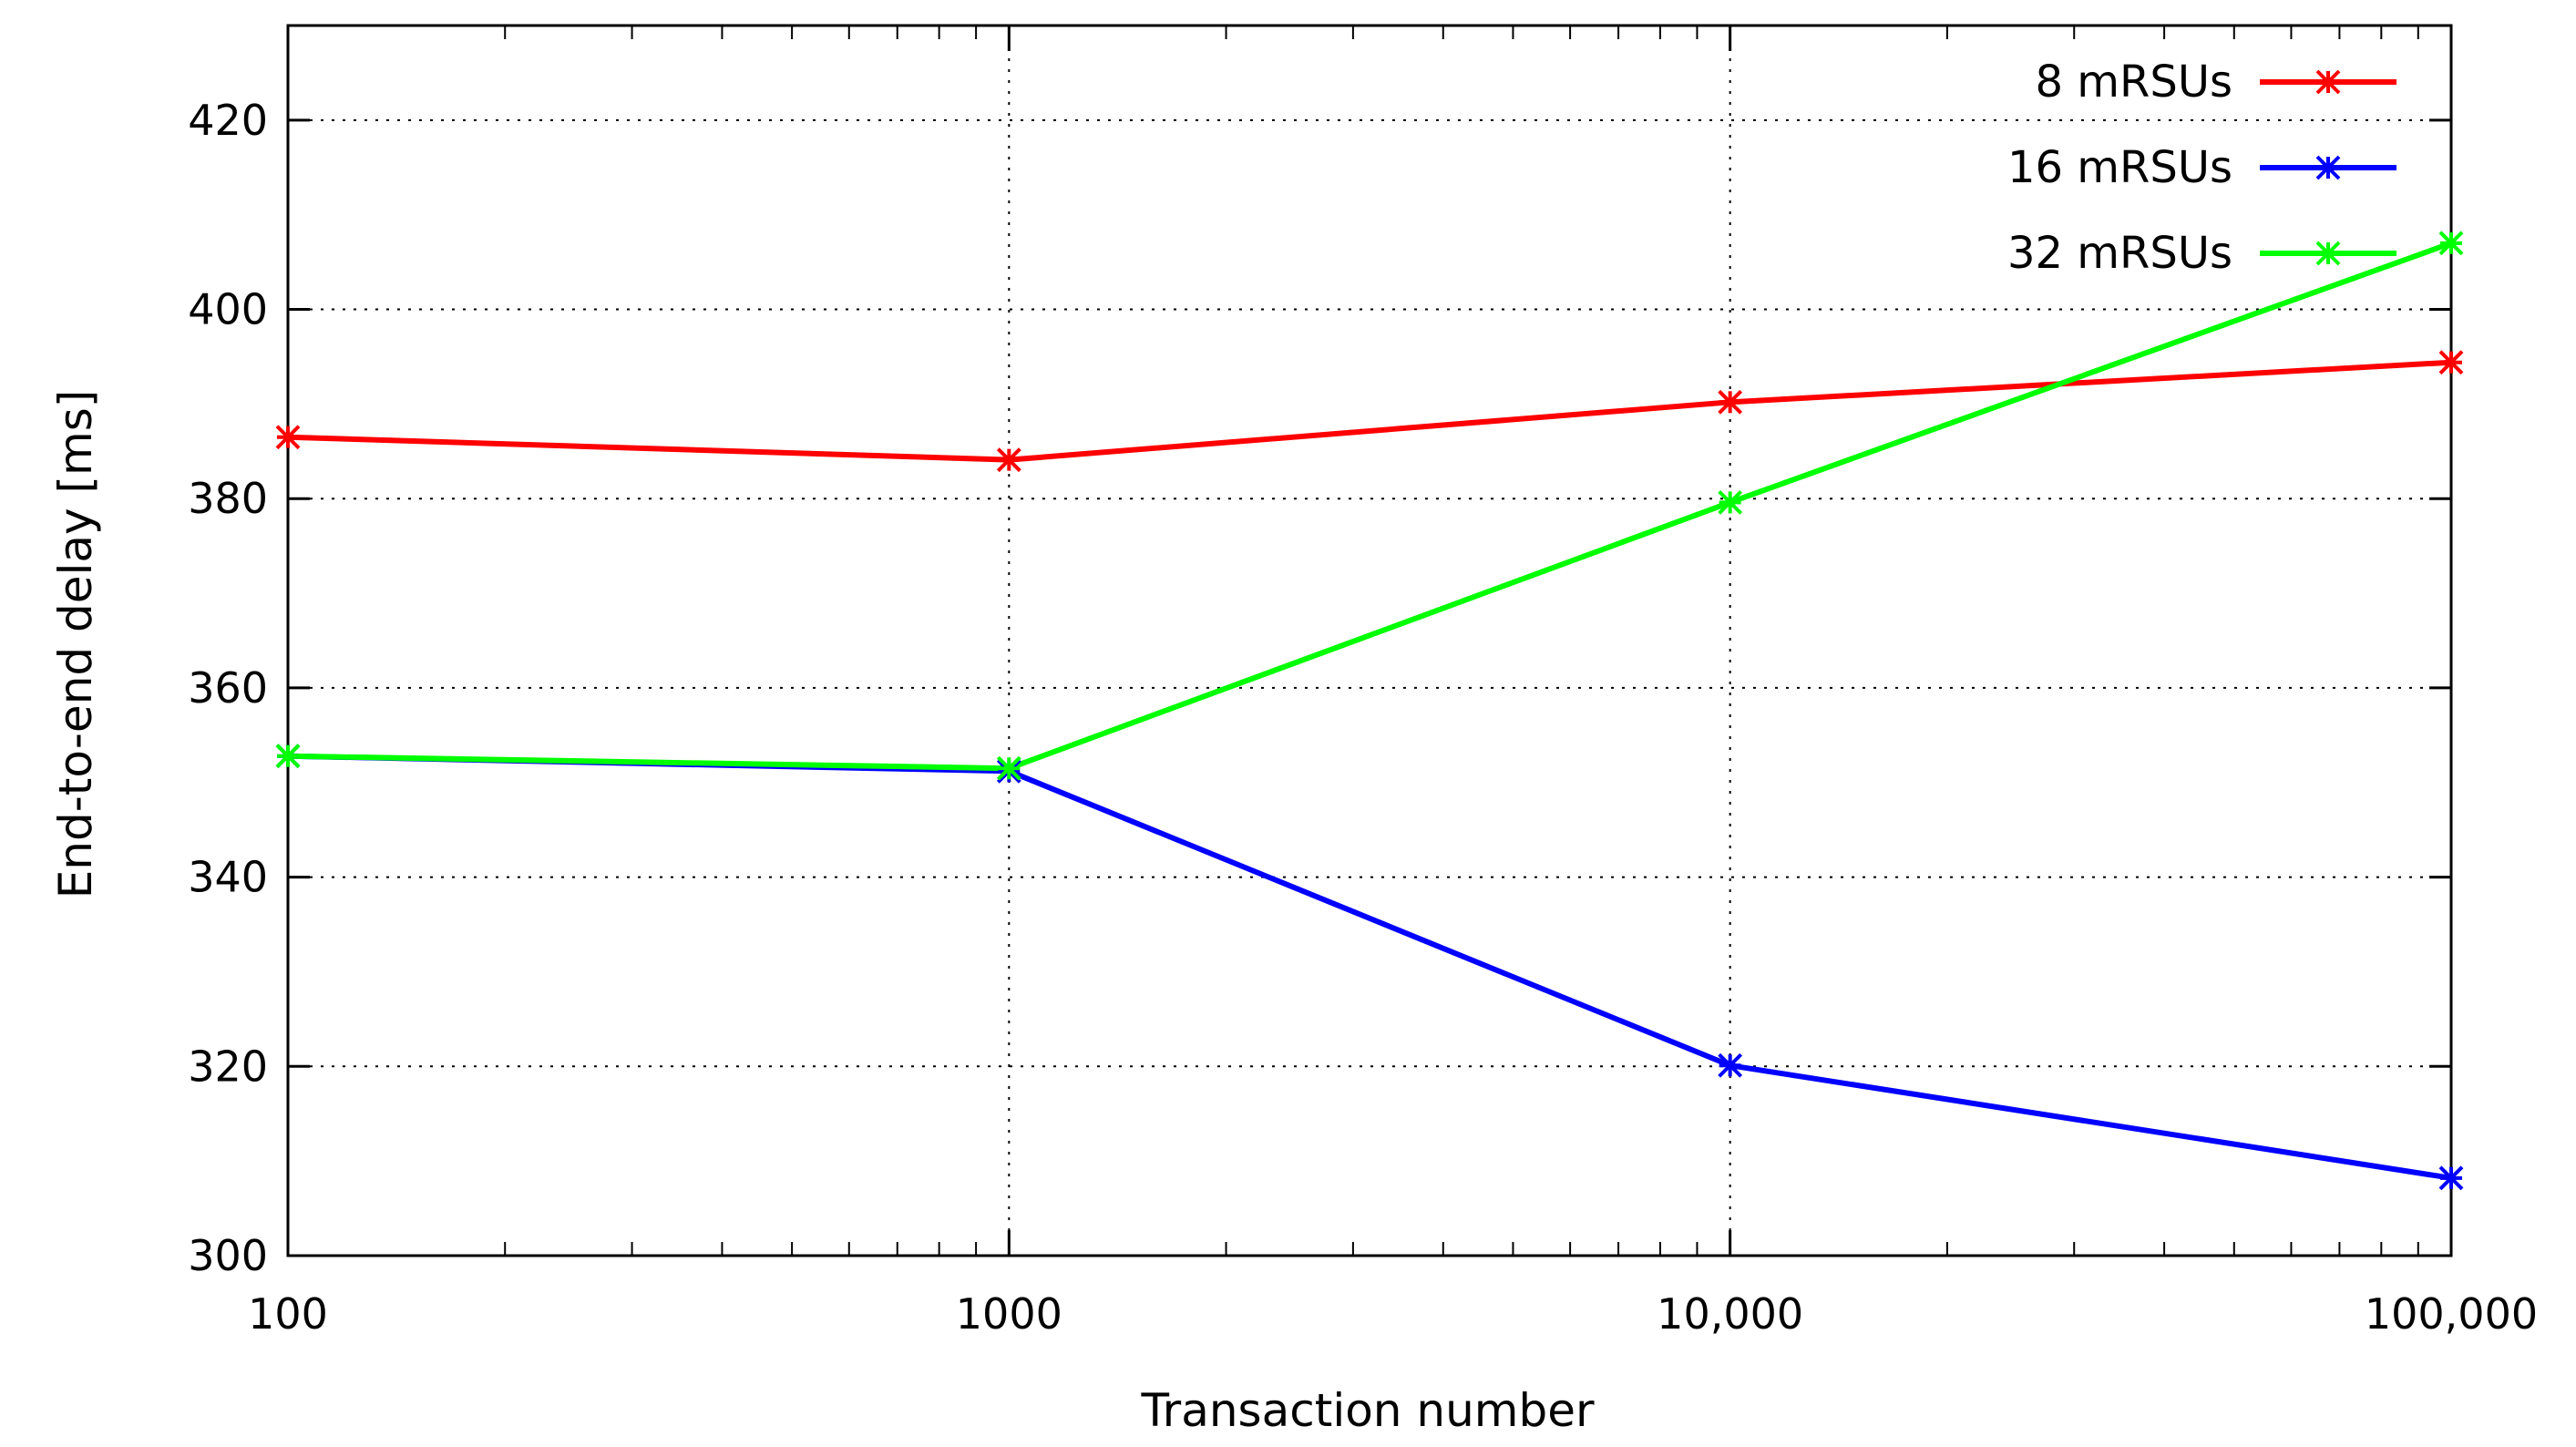 This screenshot has height=1447, width=2576. I want to click on y-tick-label: 340, so click(228, 878).